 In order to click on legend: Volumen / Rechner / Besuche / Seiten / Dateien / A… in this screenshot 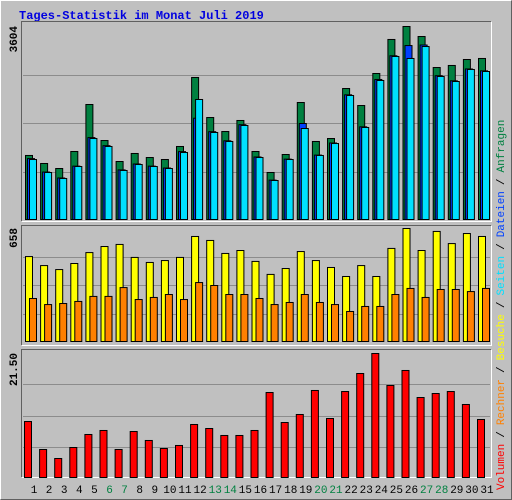, I will do `click(502, 305)`.